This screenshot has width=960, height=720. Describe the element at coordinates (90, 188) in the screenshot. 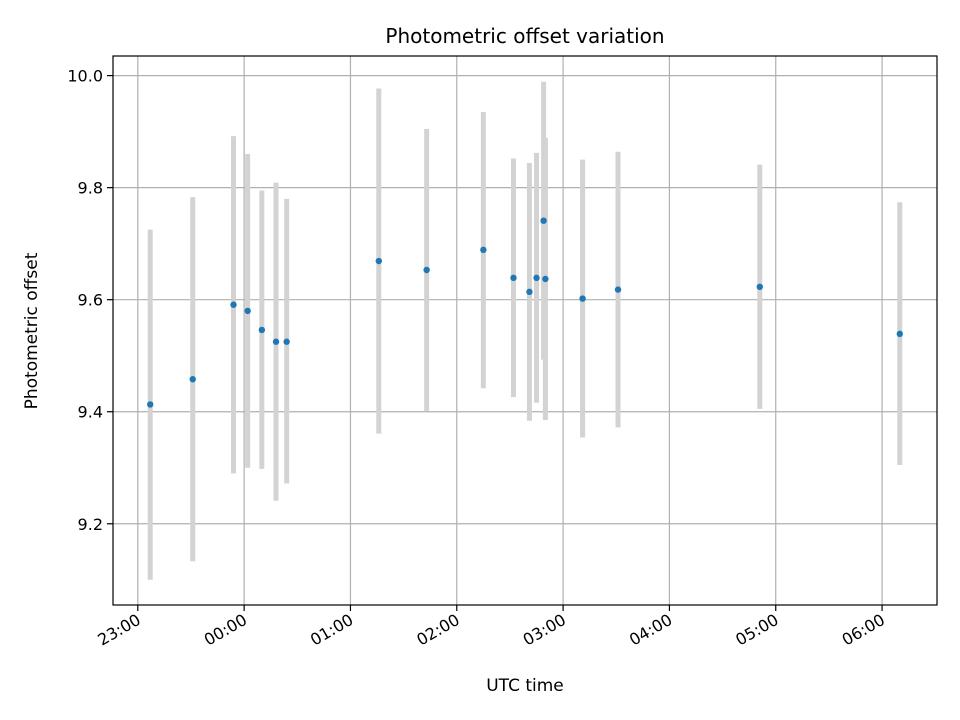

I see `y-tick-label: 9.8` at that location.